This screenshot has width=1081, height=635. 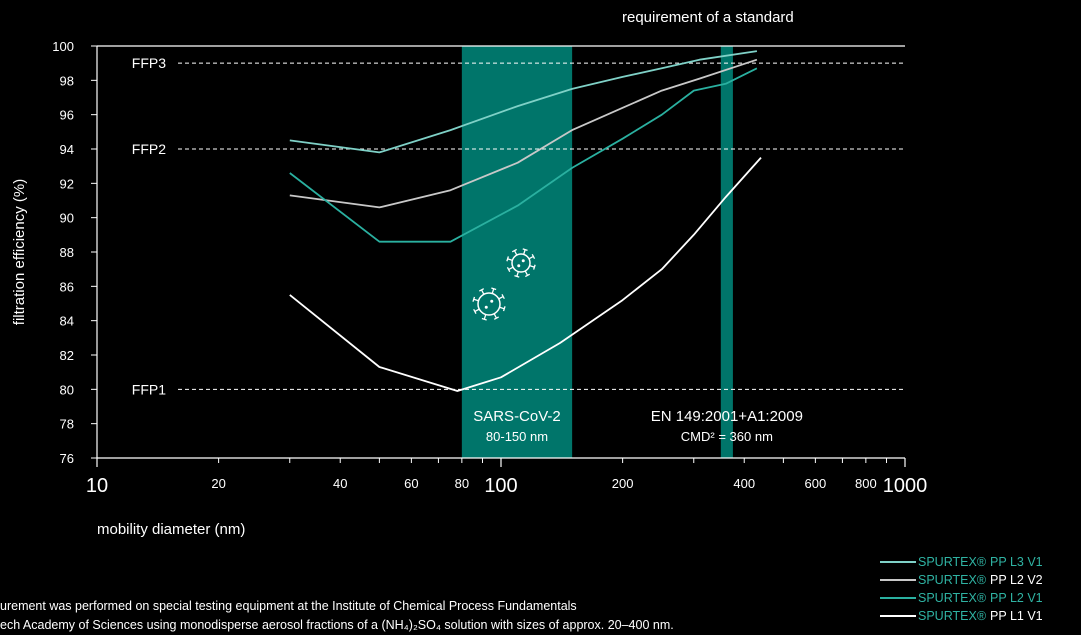 I want to click on x-minor-tick-label: 800, so click(x=866, y=483).